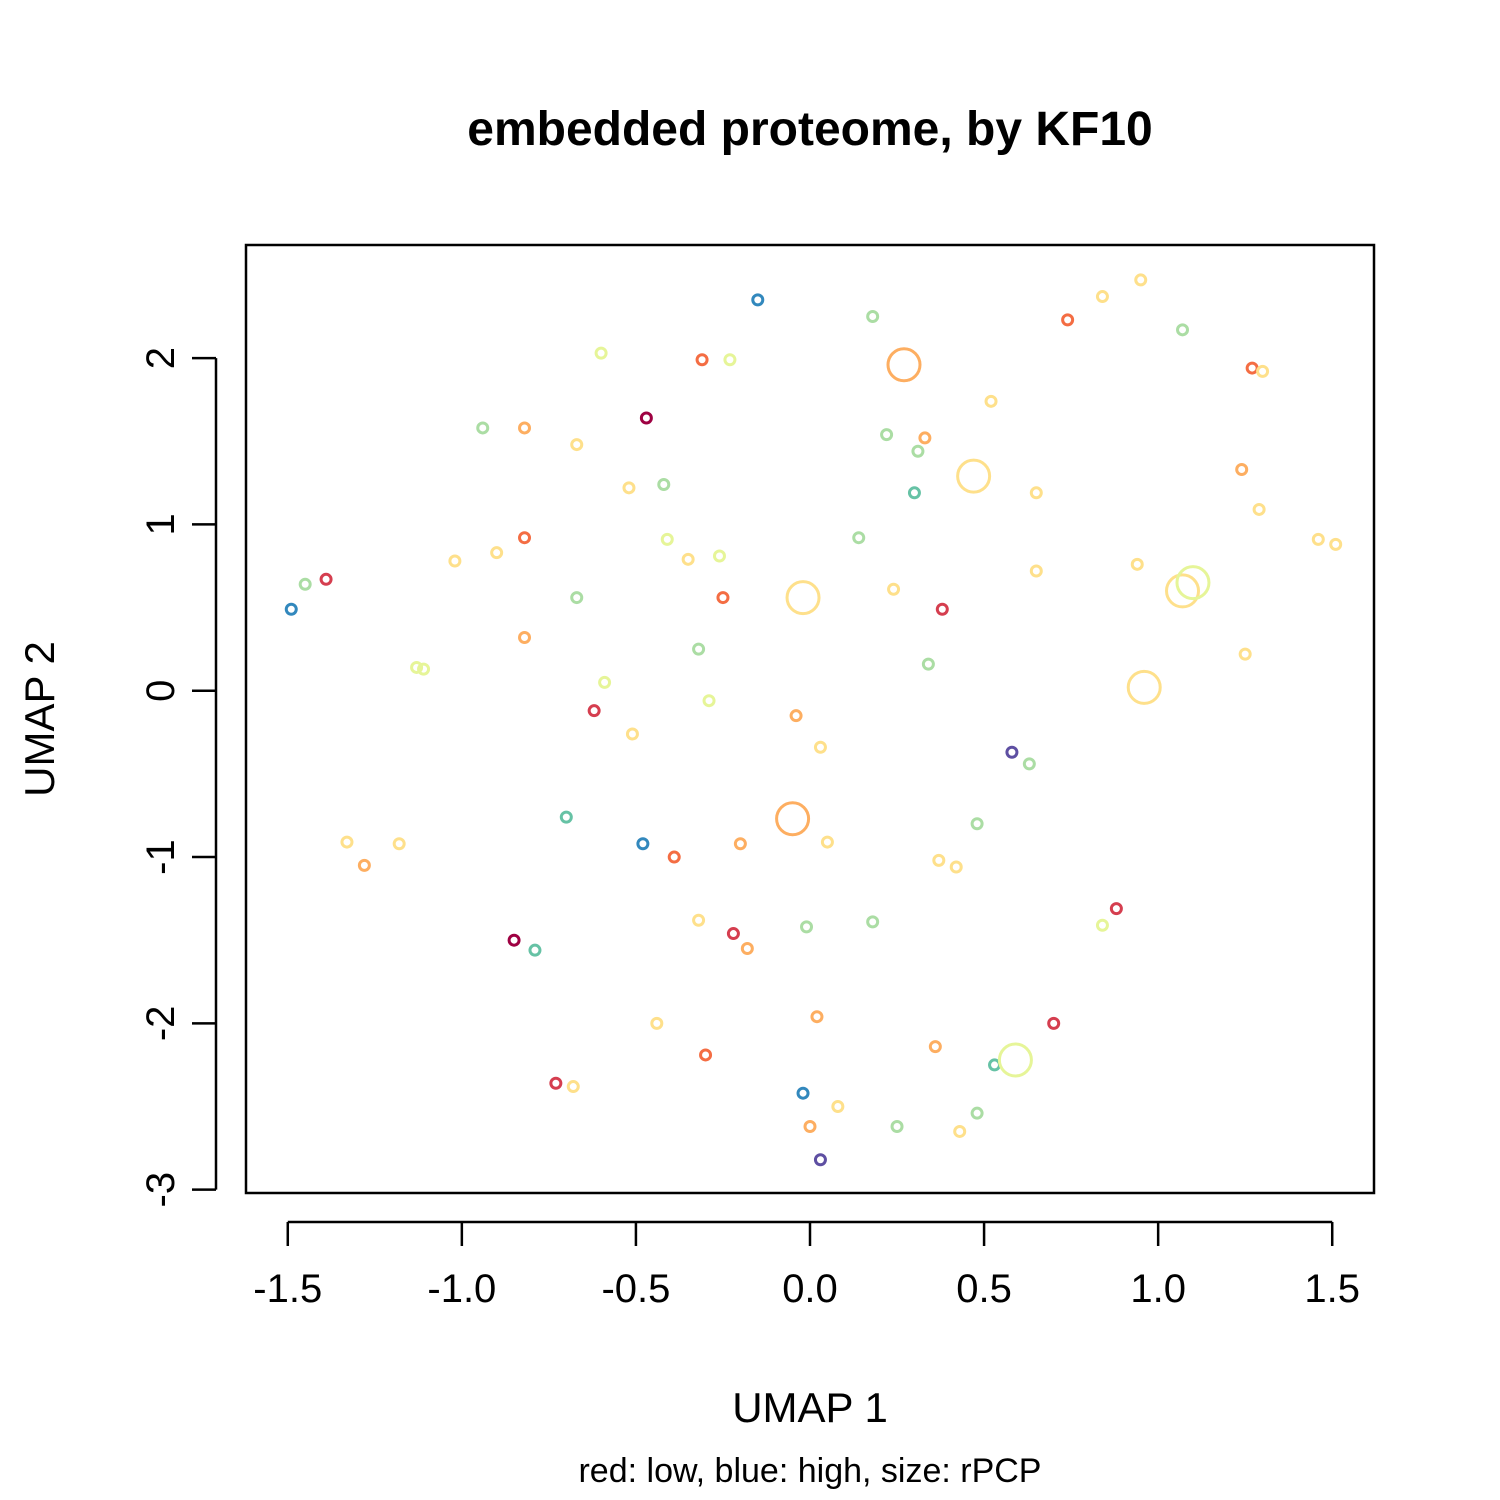 The height and width of the screenshot is (1500, 1500). What do you see at coordinates (984, 1289) in the screenshot?
I see `x-tick-label: 0.5` at bounding box center [984, 1289].